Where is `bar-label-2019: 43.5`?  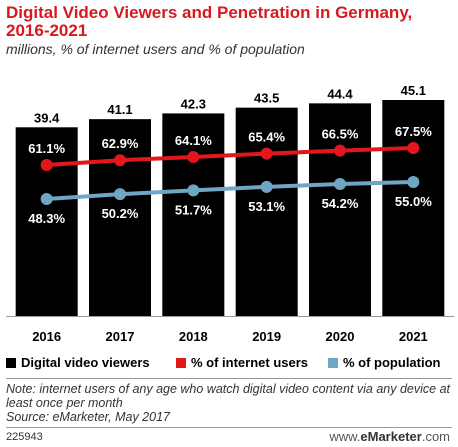
bar-label-2019: 43.5 is located at coordinates (266, 98).